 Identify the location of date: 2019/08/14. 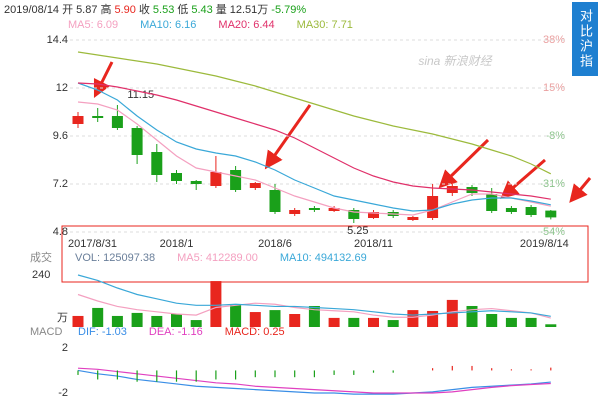
(32, 10).